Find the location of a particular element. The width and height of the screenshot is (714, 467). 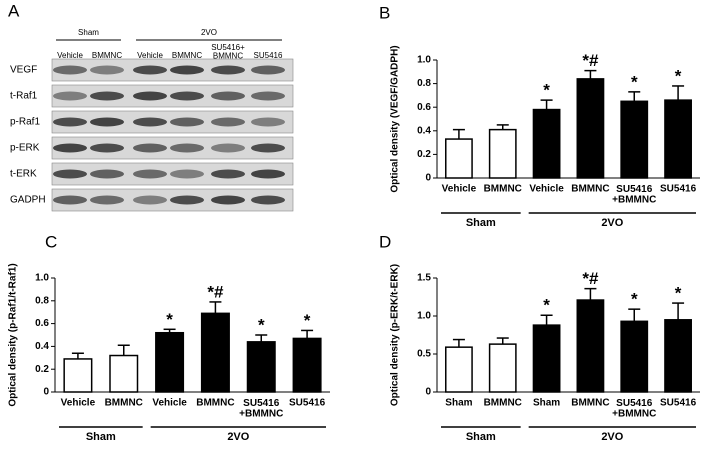

panel-letter: D is located at coordinates (385, 241).